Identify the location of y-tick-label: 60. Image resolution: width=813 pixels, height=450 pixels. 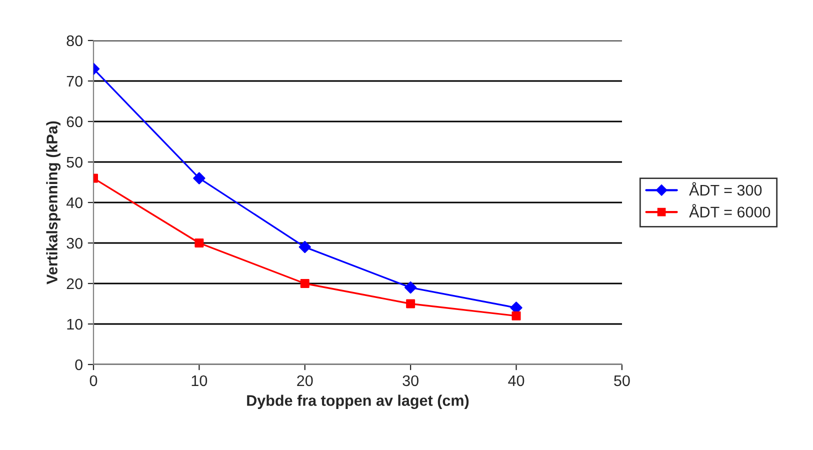
(74, 122).